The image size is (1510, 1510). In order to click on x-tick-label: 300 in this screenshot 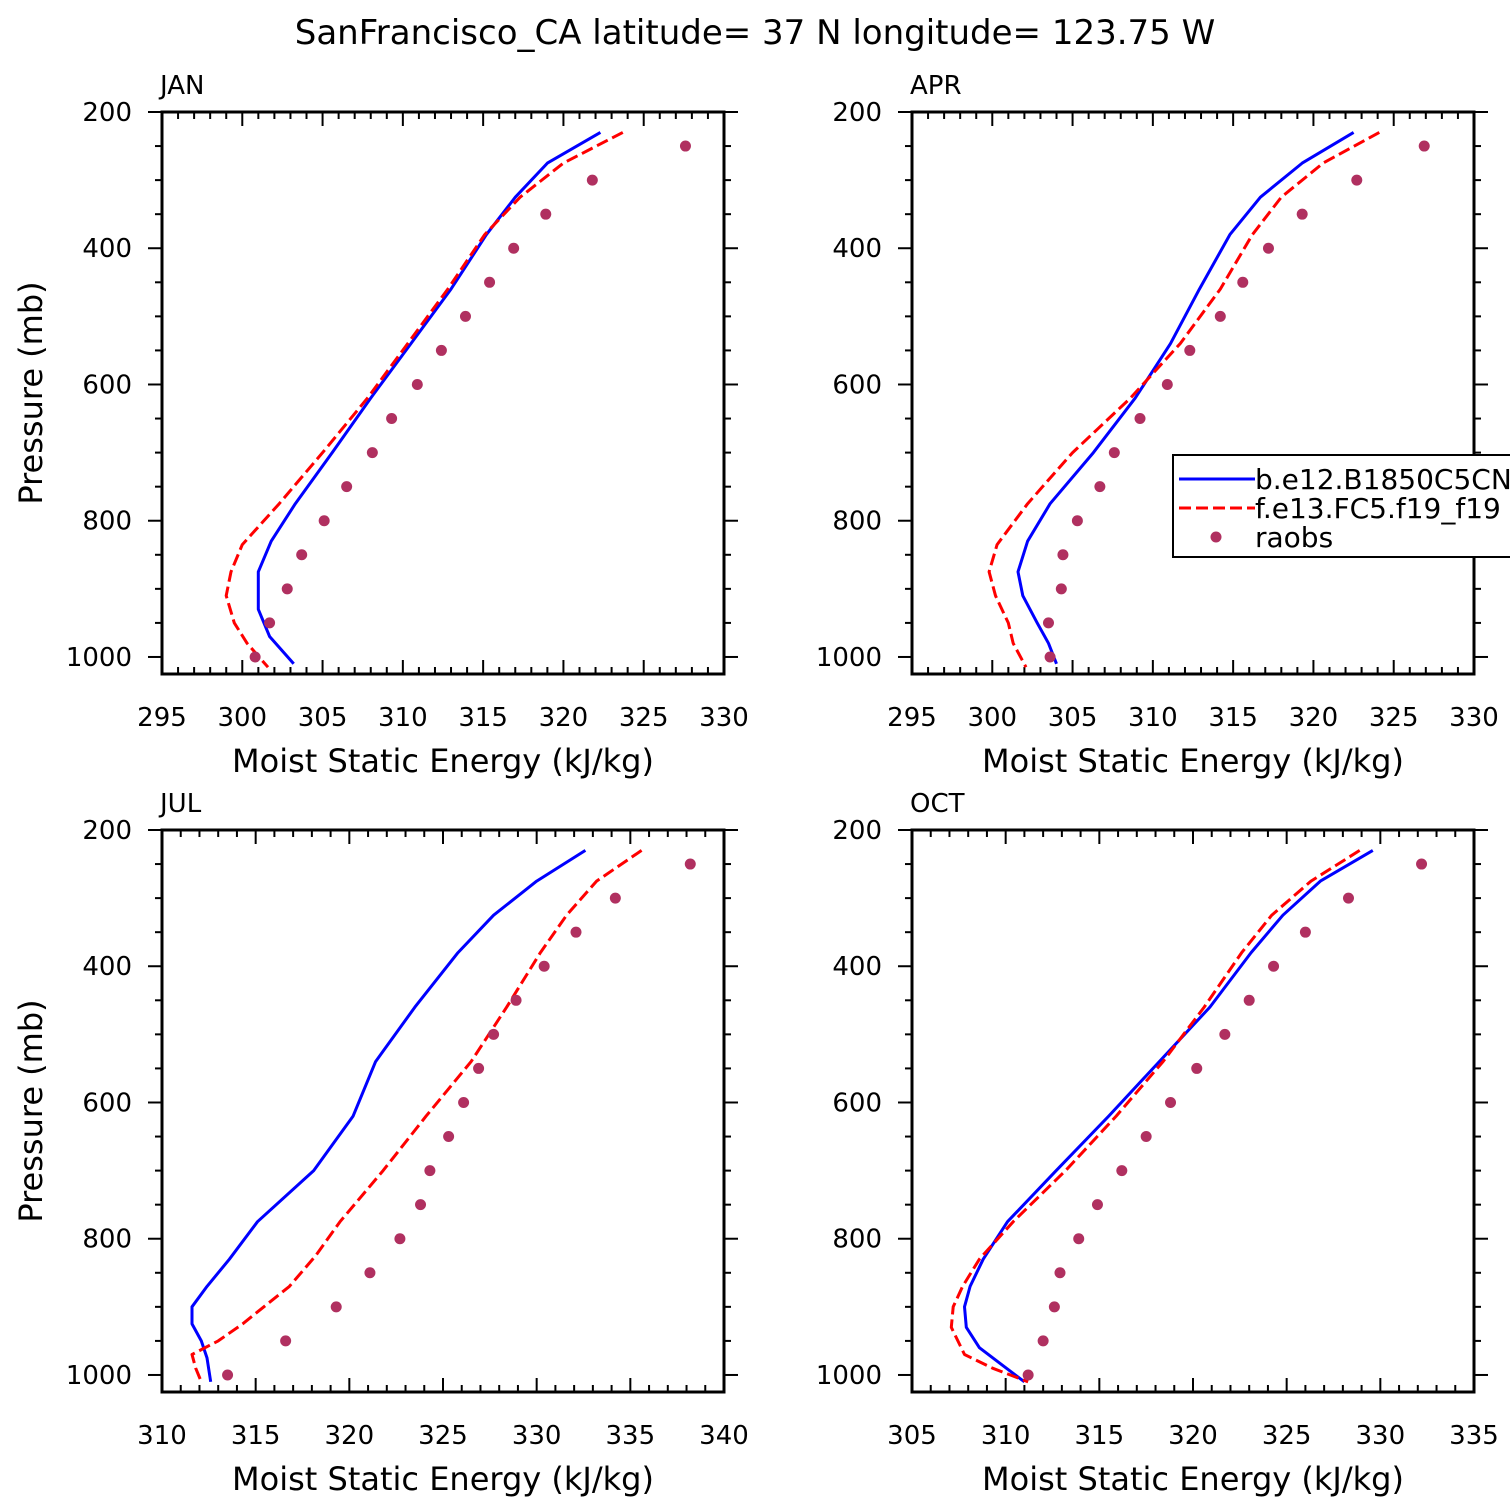, I will do `click(242, 718)`.